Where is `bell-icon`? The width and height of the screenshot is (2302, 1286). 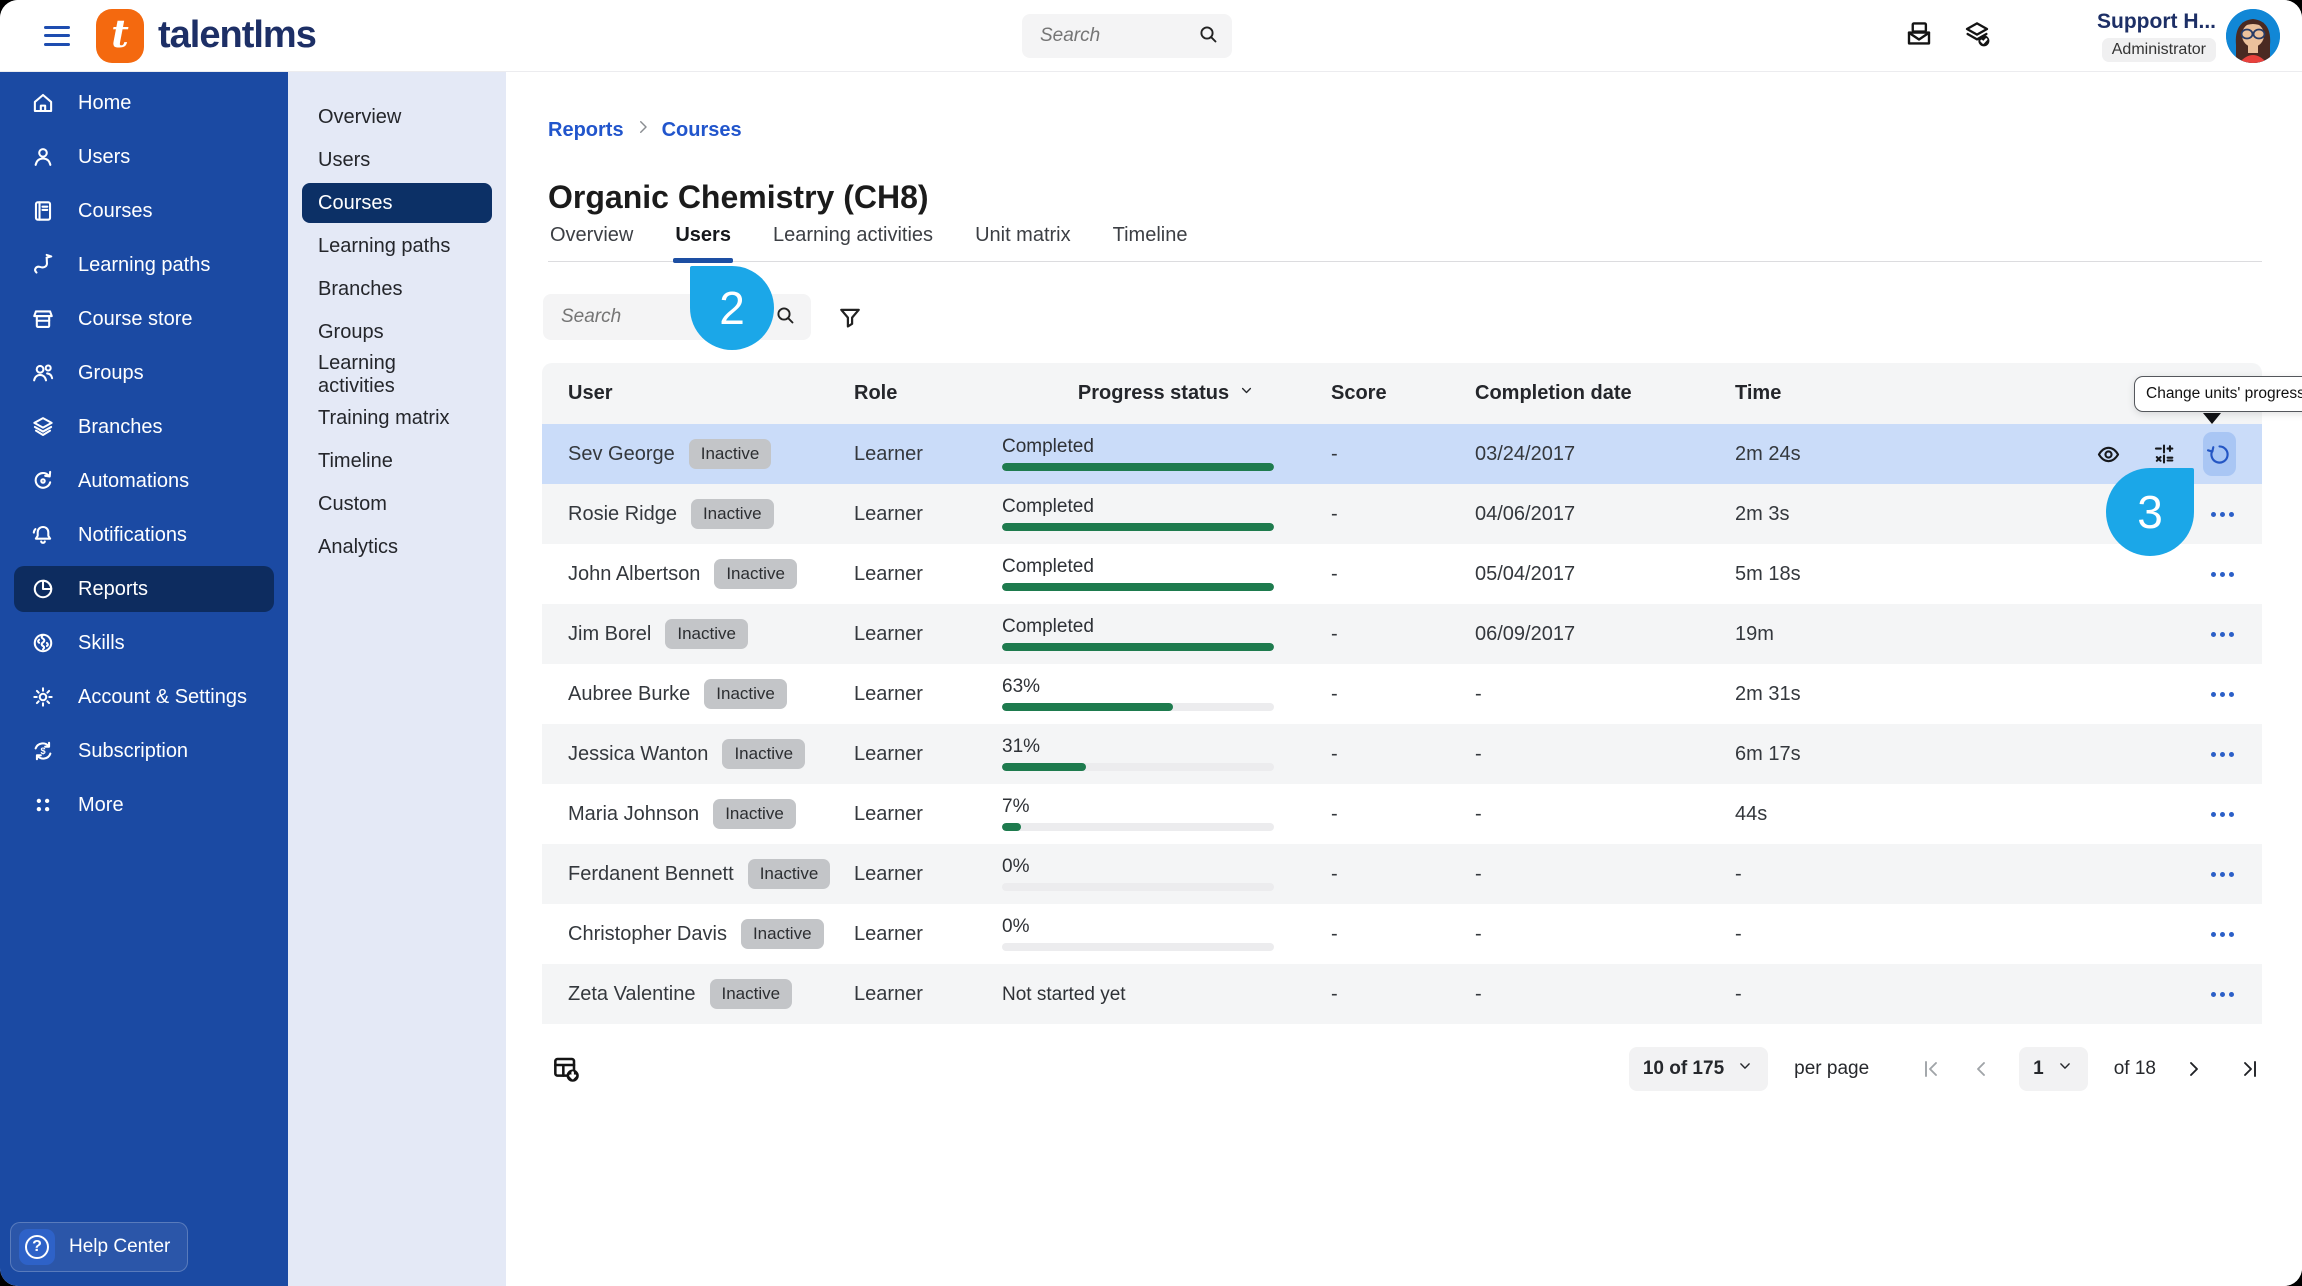
bell-icon is located at coordinates (43, 535).